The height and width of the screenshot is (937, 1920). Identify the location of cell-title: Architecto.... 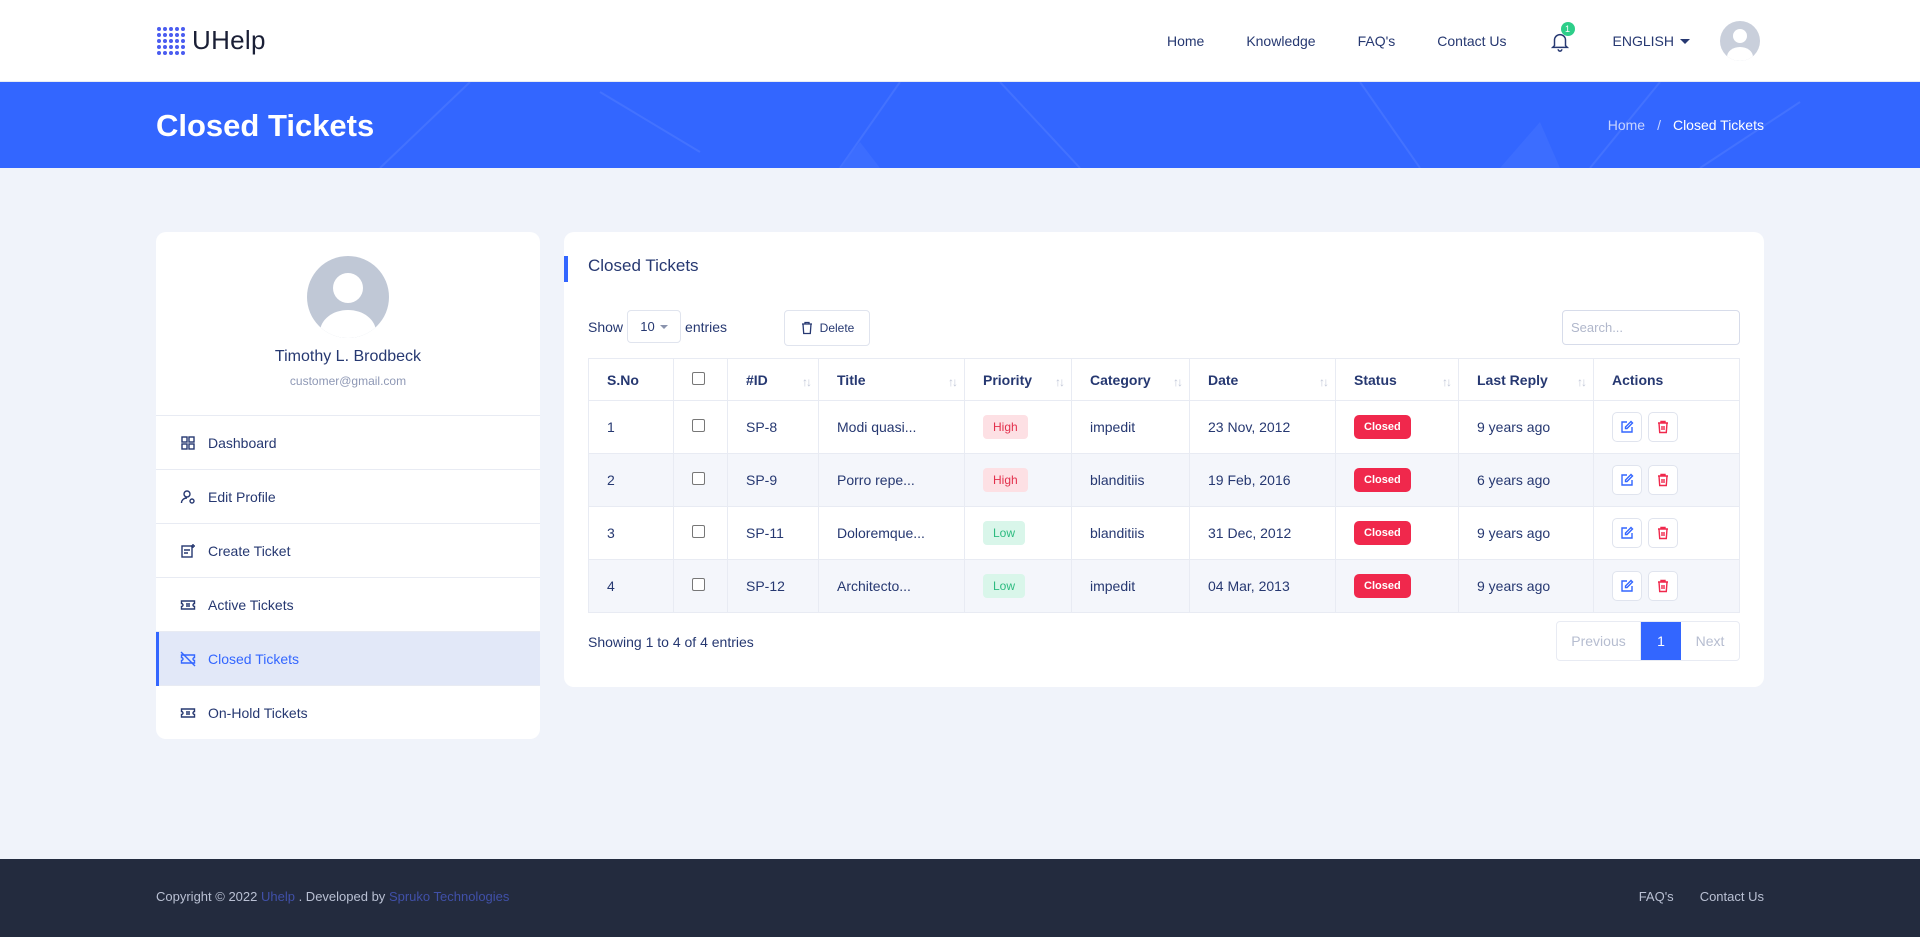
(891, 586).